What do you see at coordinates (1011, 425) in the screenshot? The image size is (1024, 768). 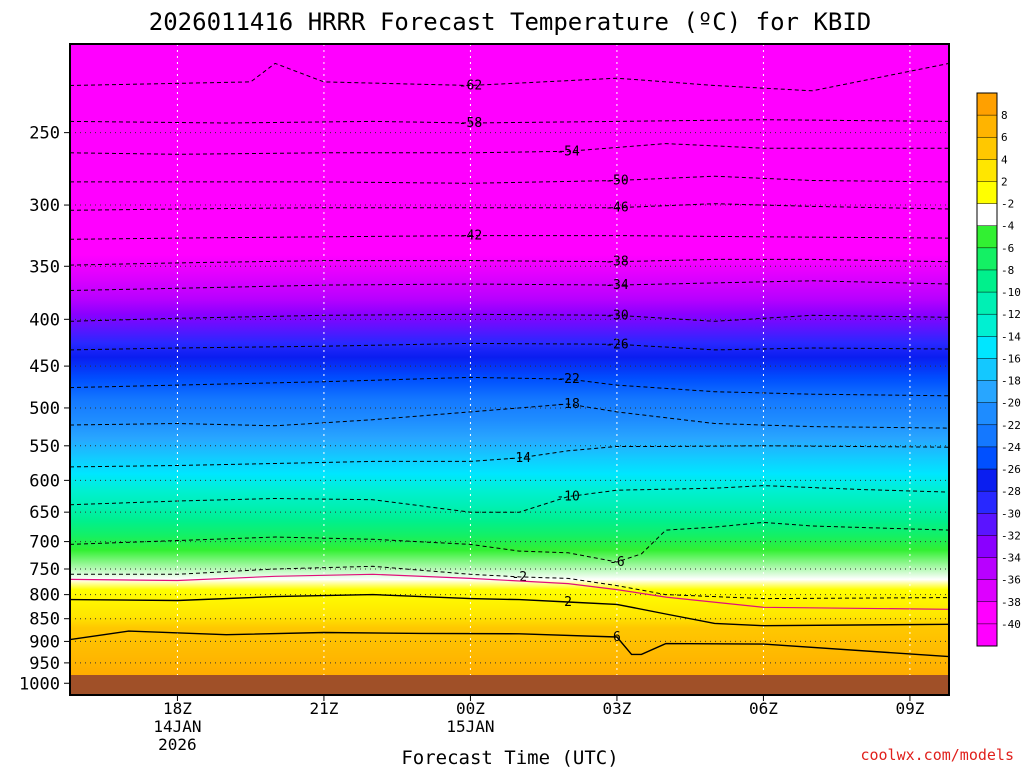 I see `colorbar-label: -22` at bounding box center [1011, 425].